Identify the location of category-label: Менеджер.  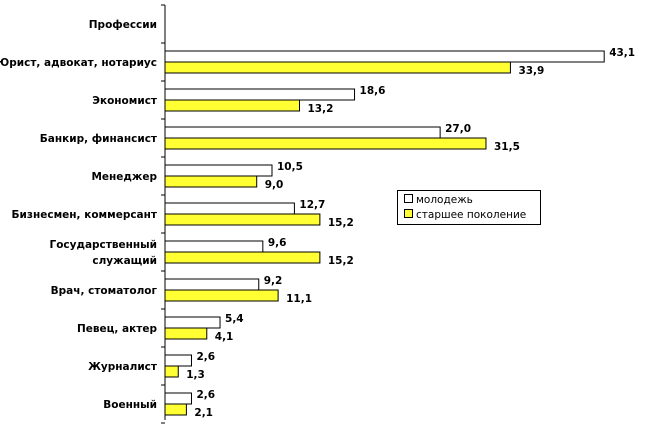
(124, 177).